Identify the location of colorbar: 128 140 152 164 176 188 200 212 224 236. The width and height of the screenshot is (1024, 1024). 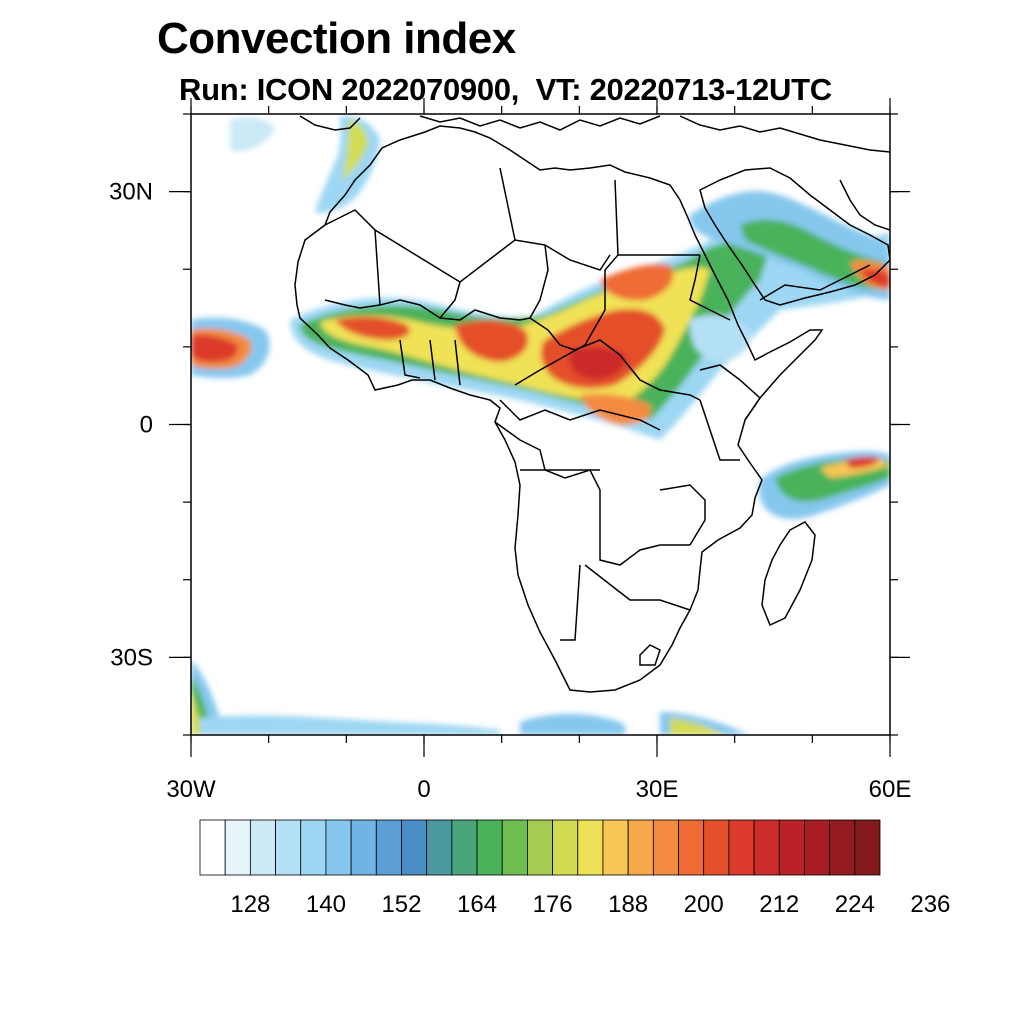
(574, 868).